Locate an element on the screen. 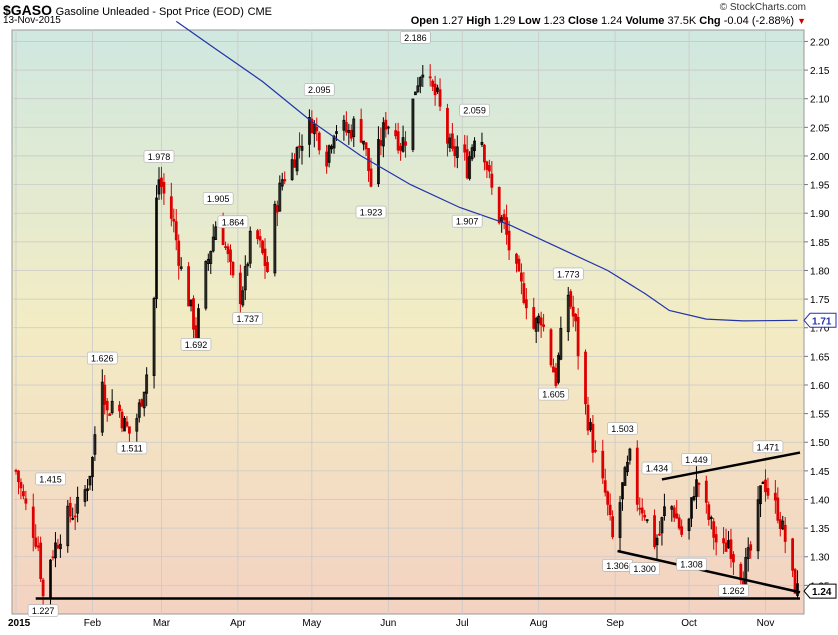 This screenshot has height=635, width=838. volume-label: Volume is located at coordinates (645, 21).